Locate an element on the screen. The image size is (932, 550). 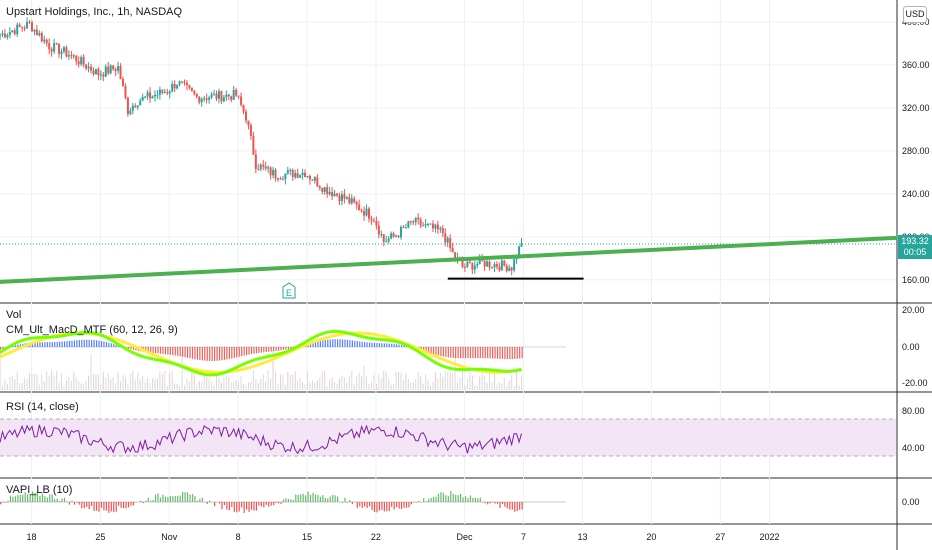
trendline is located at coordinates (449, 259).